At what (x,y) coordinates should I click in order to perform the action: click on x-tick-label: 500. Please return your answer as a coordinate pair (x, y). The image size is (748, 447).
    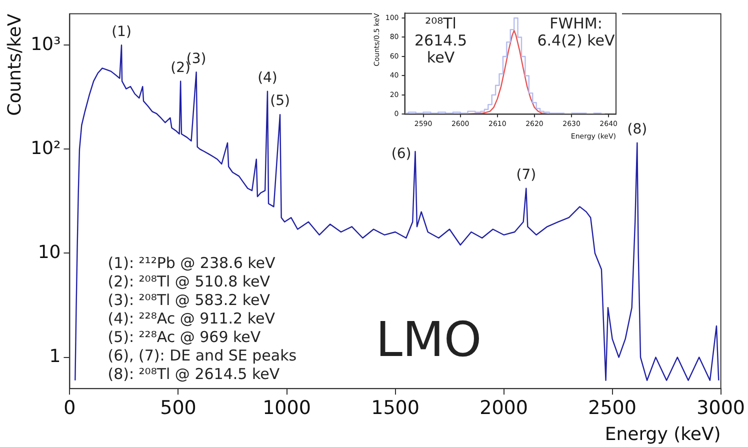
    Looking at the image, I should click on (178, 407).